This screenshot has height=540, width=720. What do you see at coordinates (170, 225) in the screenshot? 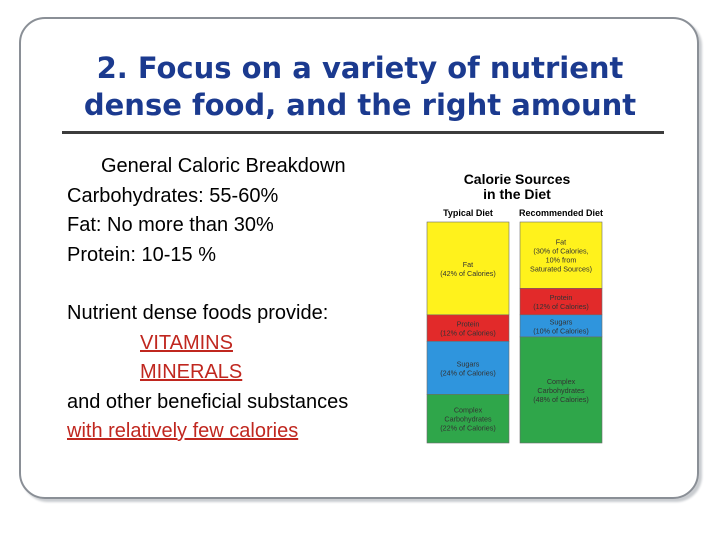
I see `breakdown-fat: Fat: No more than 30%` at bounding box center [170, 225].